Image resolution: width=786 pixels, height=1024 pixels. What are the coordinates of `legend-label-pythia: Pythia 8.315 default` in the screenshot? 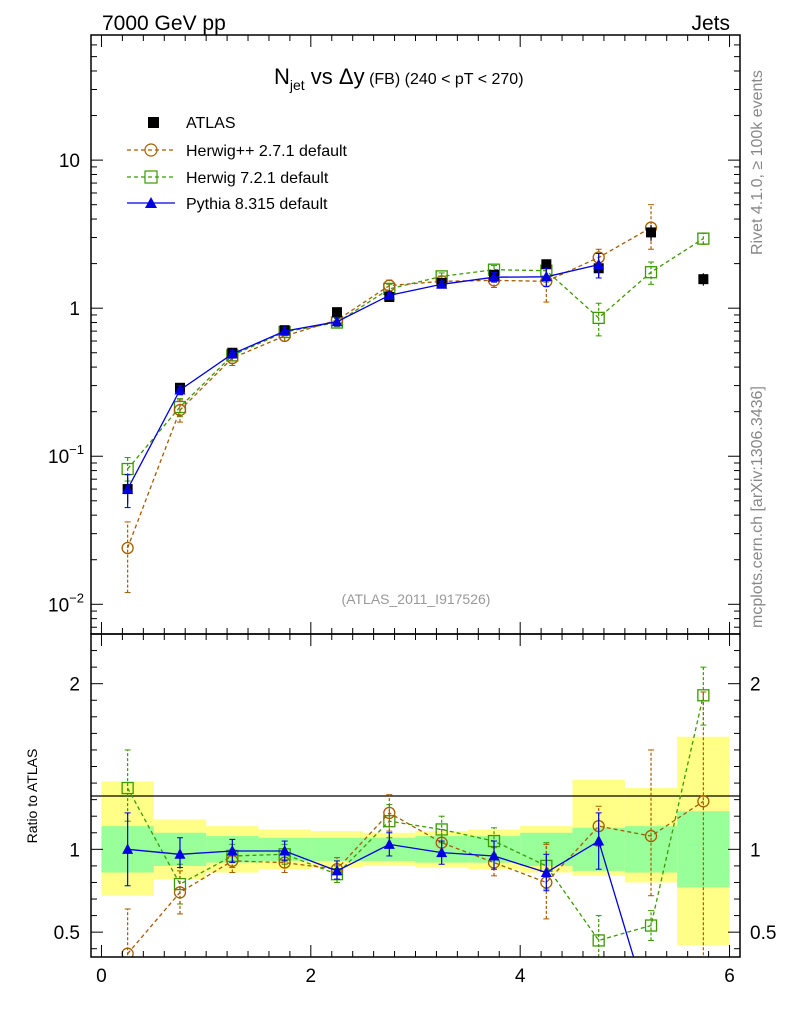 It's located at (257, 204).